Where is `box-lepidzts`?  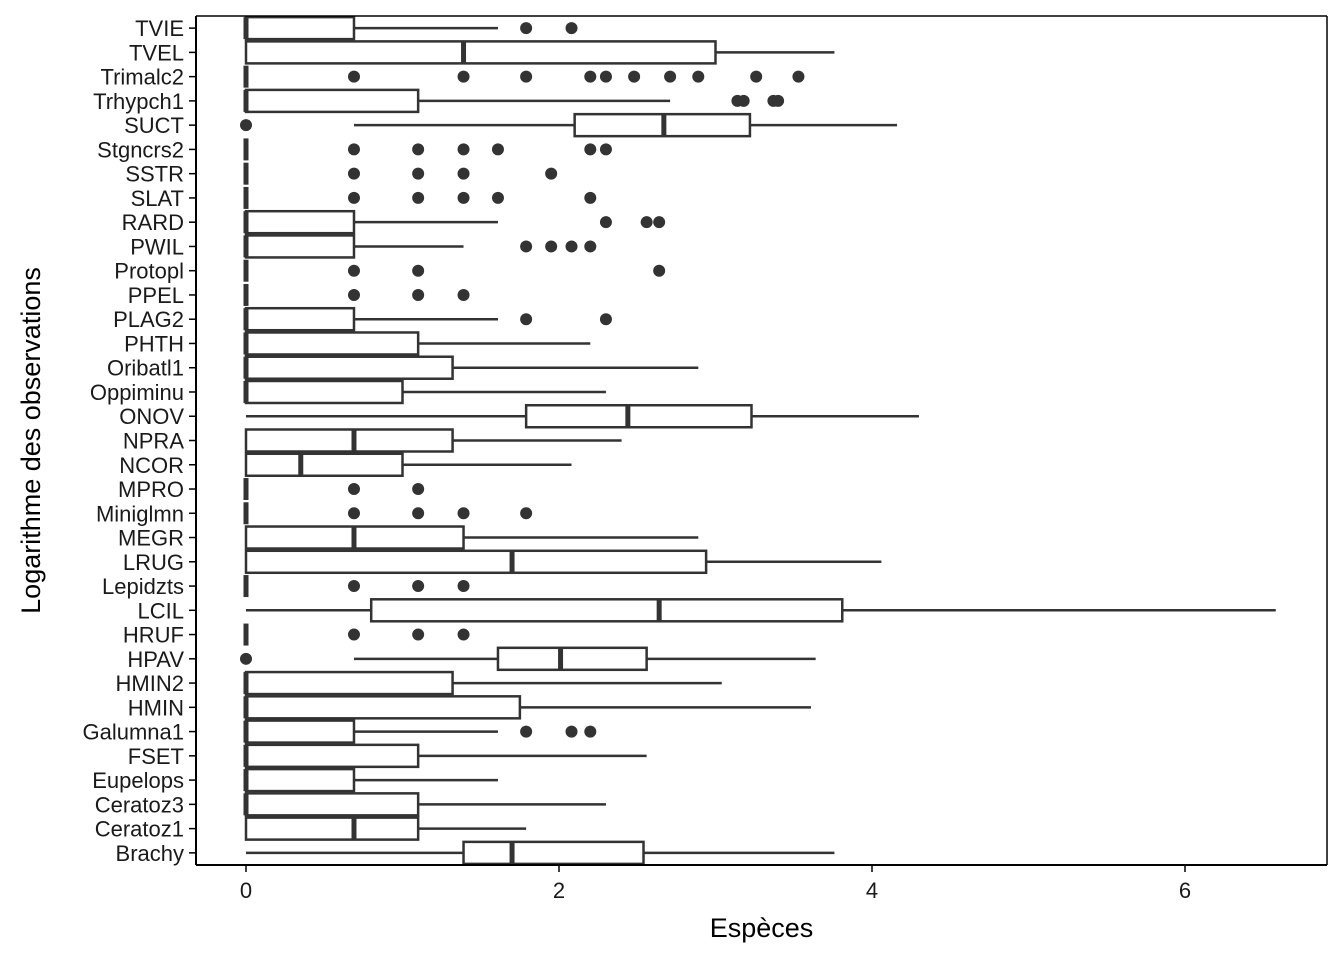
box-lepidzts is located at coordinates (356, 586).